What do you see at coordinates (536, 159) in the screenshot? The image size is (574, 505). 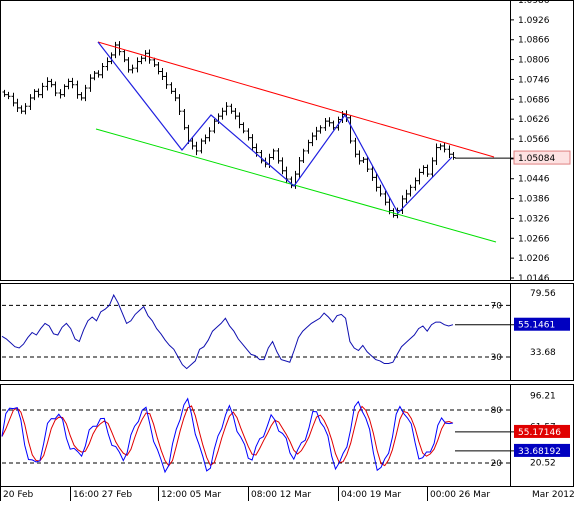 I see `current-price-label: 1.05084` at bounding box center [536, 159].